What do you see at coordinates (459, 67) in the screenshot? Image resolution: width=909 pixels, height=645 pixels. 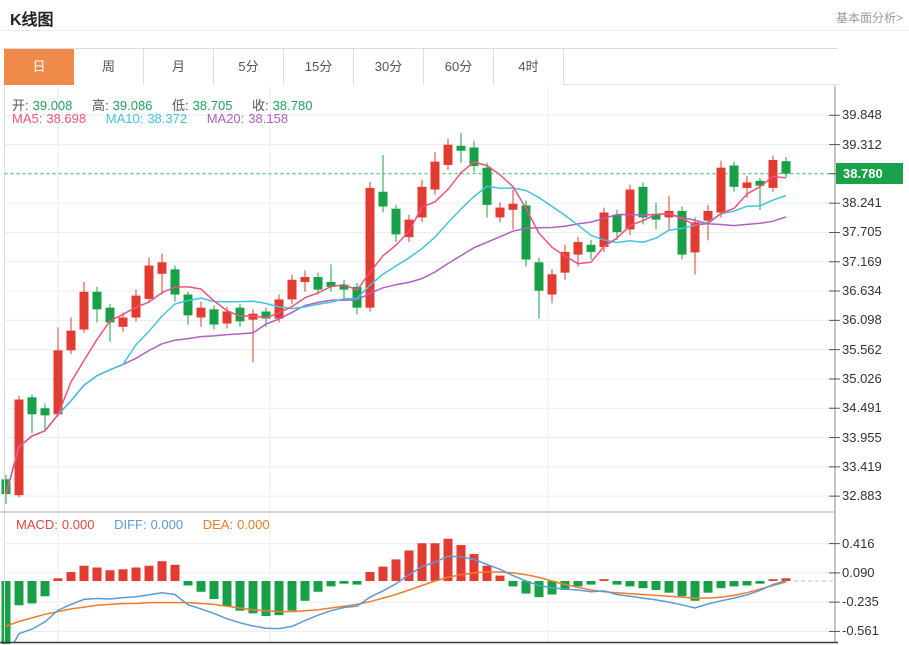 I see `tab-timeframe-6: 60分` at bounding box center [459, 67].